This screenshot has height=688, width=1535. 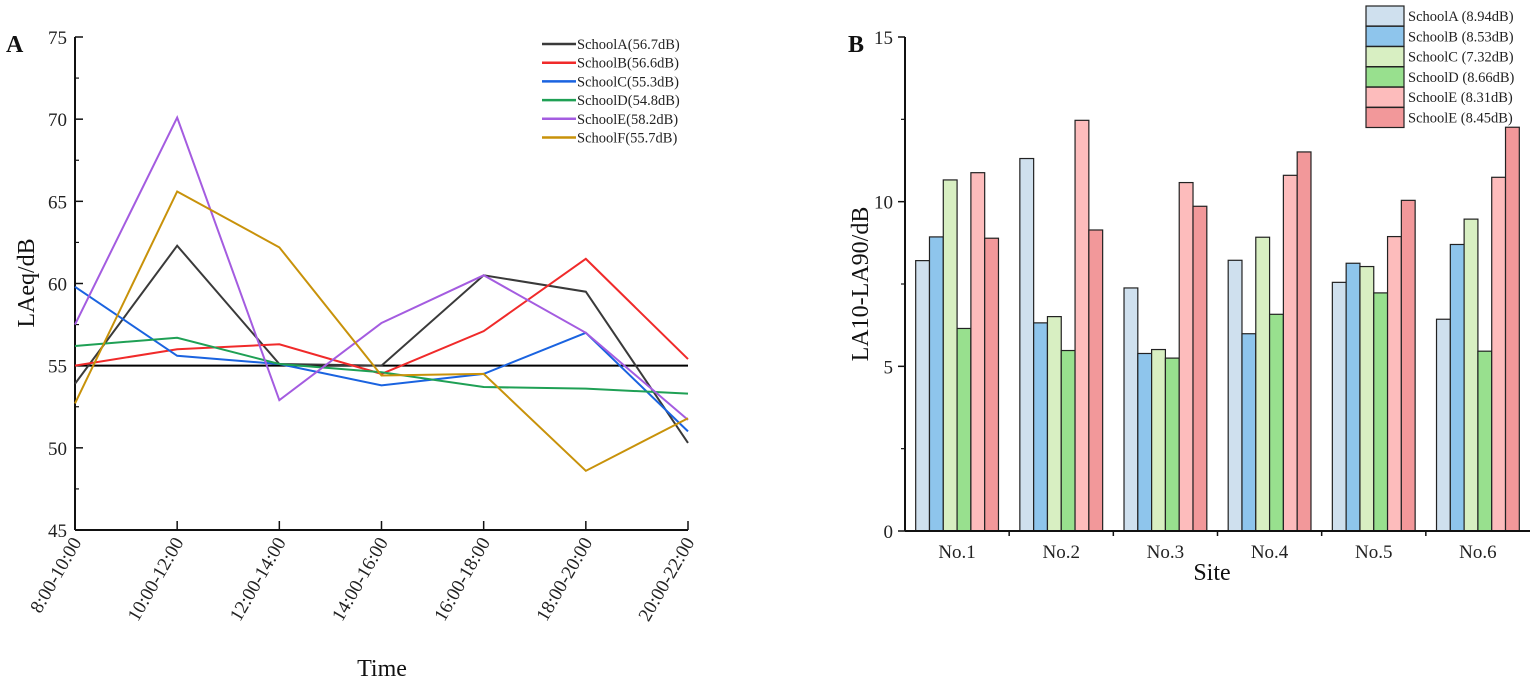 I want to click on x-axis-label-b: Site, so click(x=1211, y=573).